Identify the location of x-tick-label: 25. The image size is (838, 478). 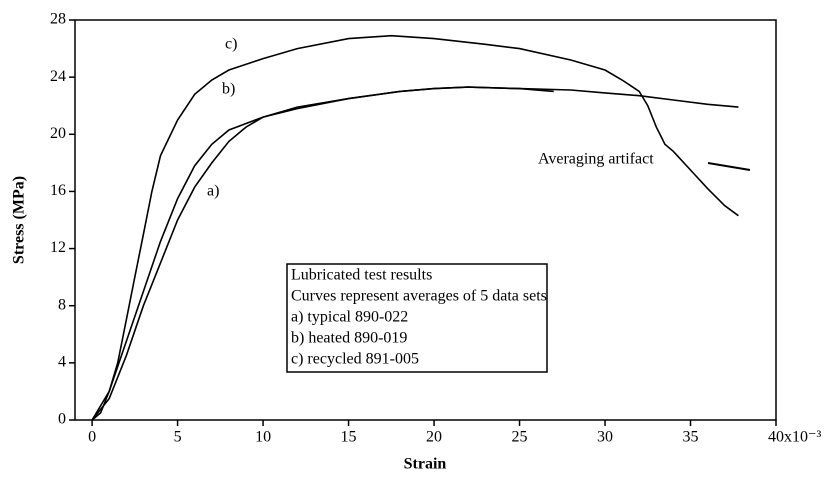
(520, 437).